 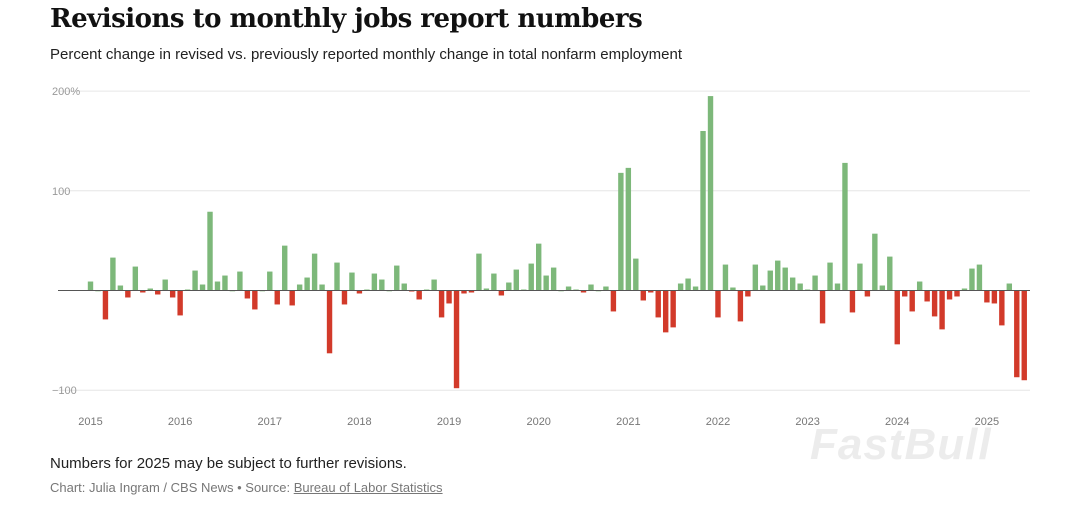 I want to click on x-tick-label: 2025, so click(x=987, y=422).